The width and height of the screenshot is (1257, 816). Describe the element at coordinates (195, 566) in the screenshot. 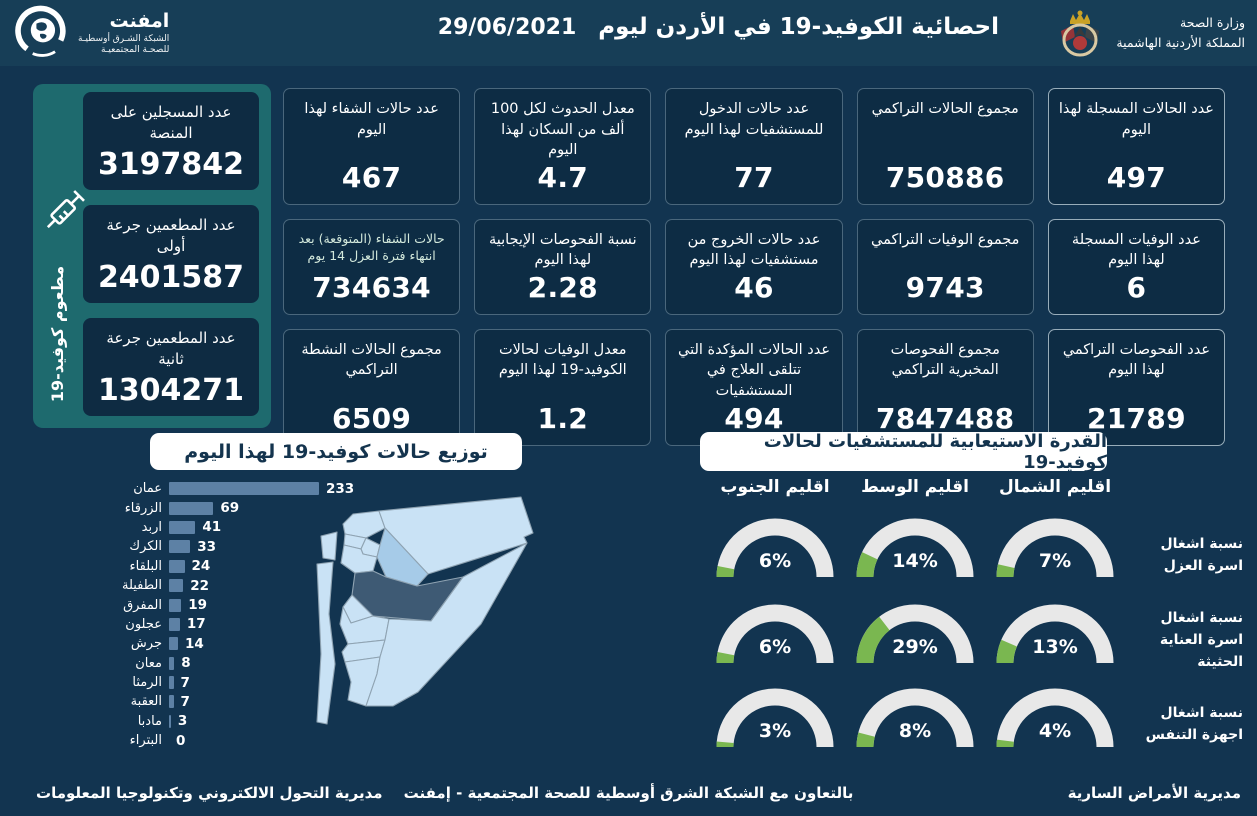

I see `bar-row: البلقاء 24` at that location.